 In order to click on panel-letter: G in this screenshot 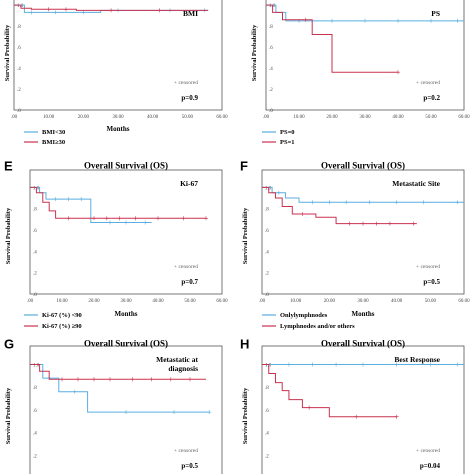, I will do `click(9, 344)`.